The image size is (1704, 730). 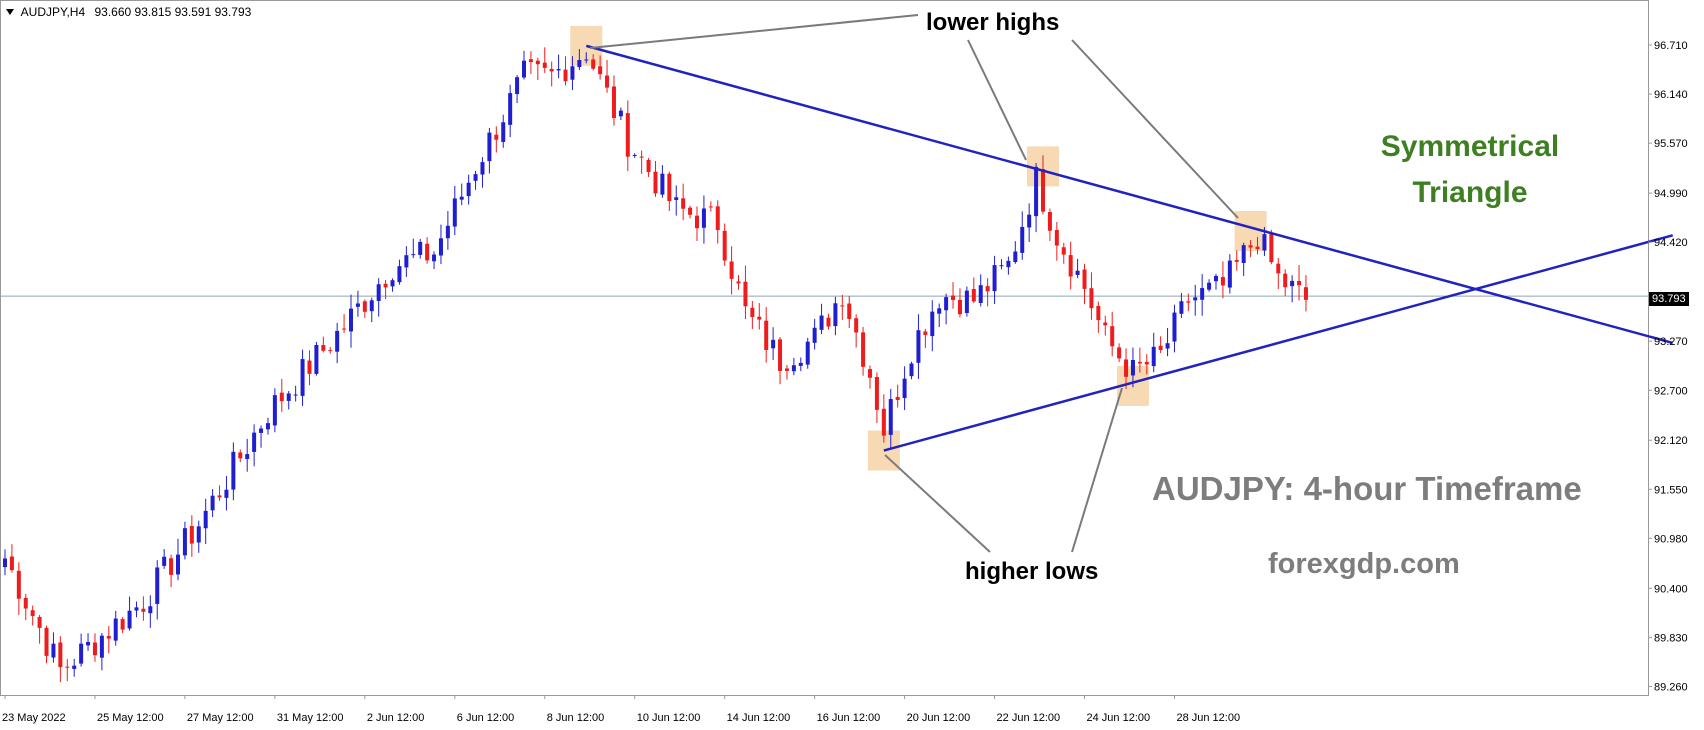 What do you see at coordinates (1671, 589) in the screenshot?
I see `y-tick-label: 90.400` at bounding box center [1671, 589].